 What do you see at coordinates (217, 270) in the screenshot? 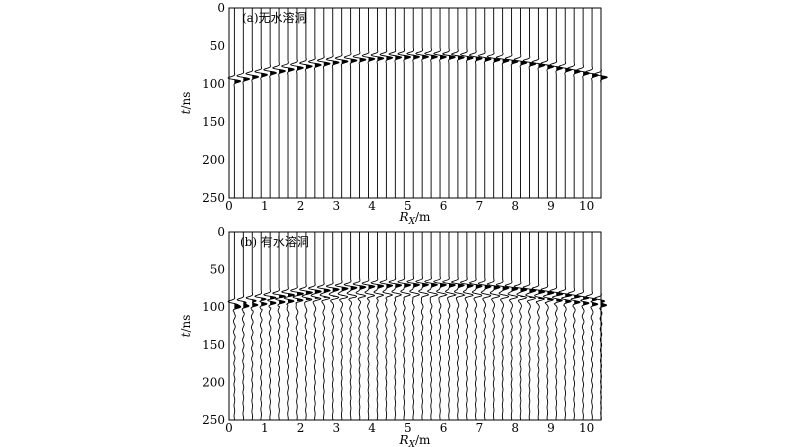
I see `y-tick-label: 50` at bounding box center [217, 270].